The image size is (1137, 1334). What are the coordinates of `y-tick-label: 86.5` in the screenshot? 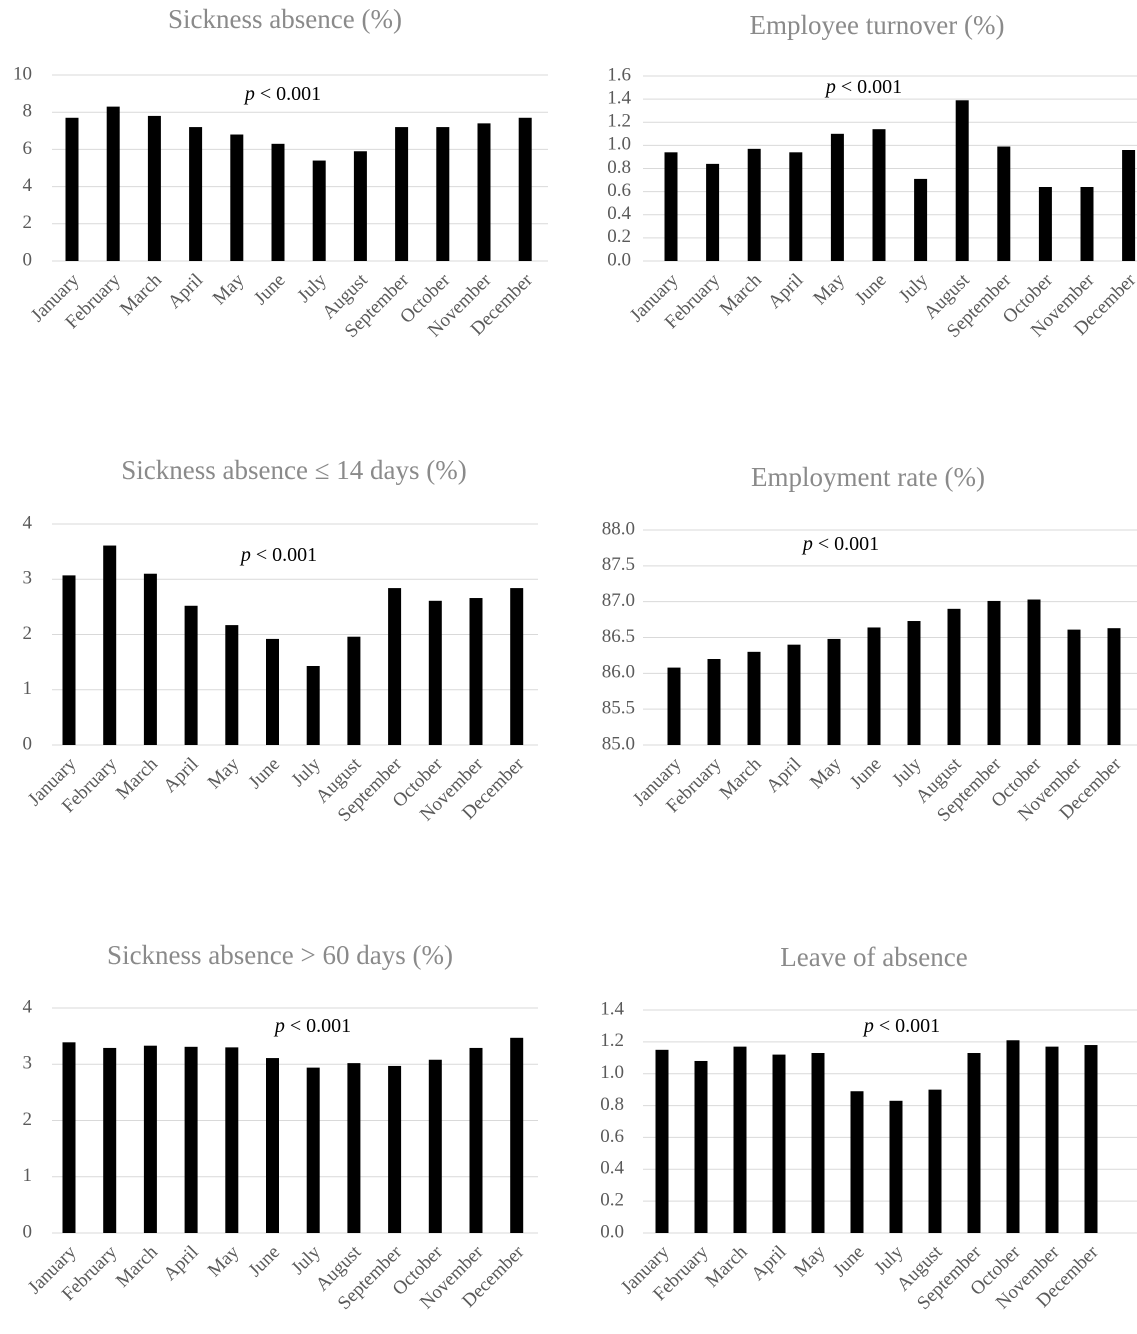 It's located at (618, 636).